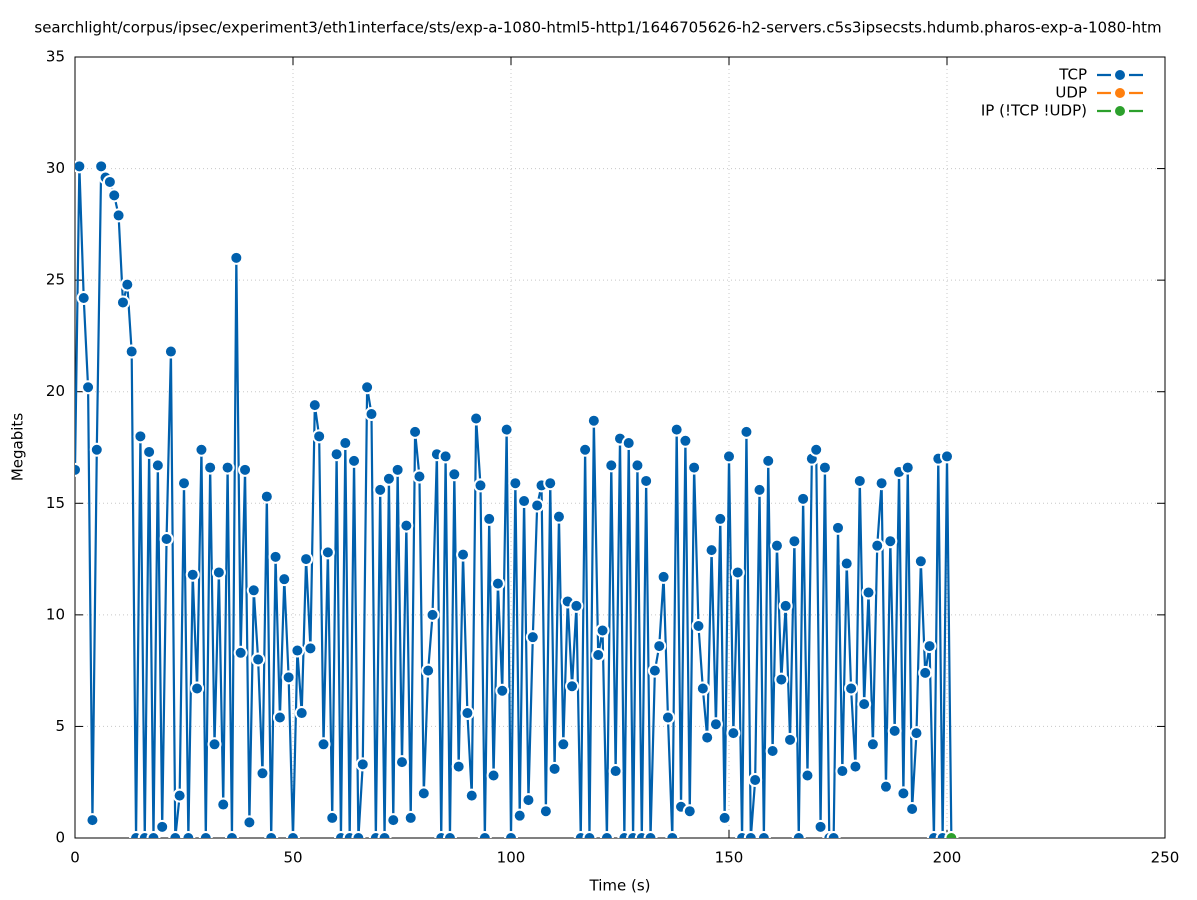 The width and height of the screenshot is (1197, 900). I want to click on legend-label: IP (!TCP !UDP), so click(1034, 111).